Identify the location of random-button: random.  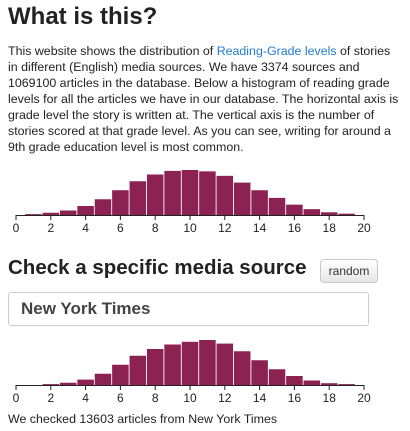
(349, 271).